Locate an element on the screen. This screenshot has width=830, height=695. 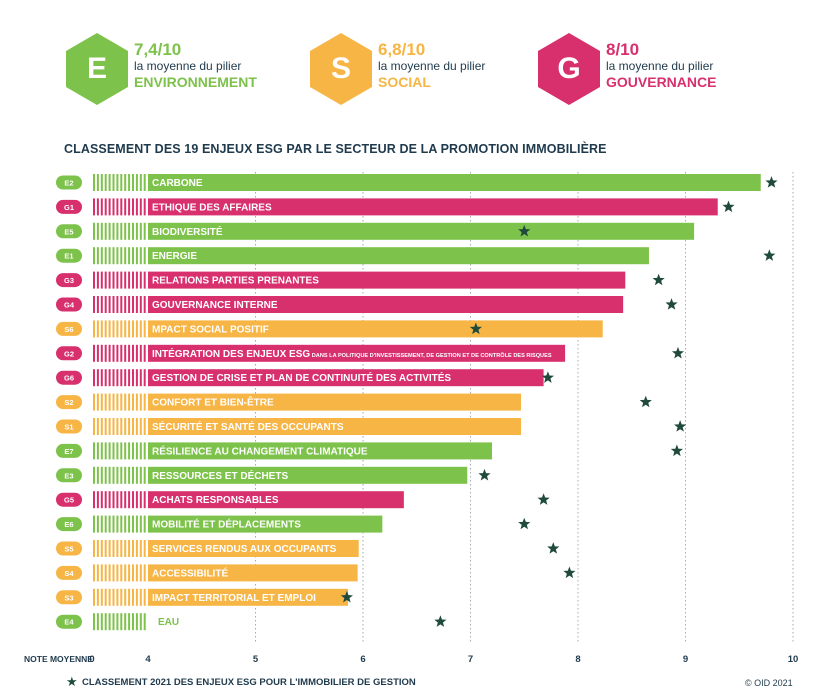
pillar-code-label: G3 is located at coordinates (69, 280).